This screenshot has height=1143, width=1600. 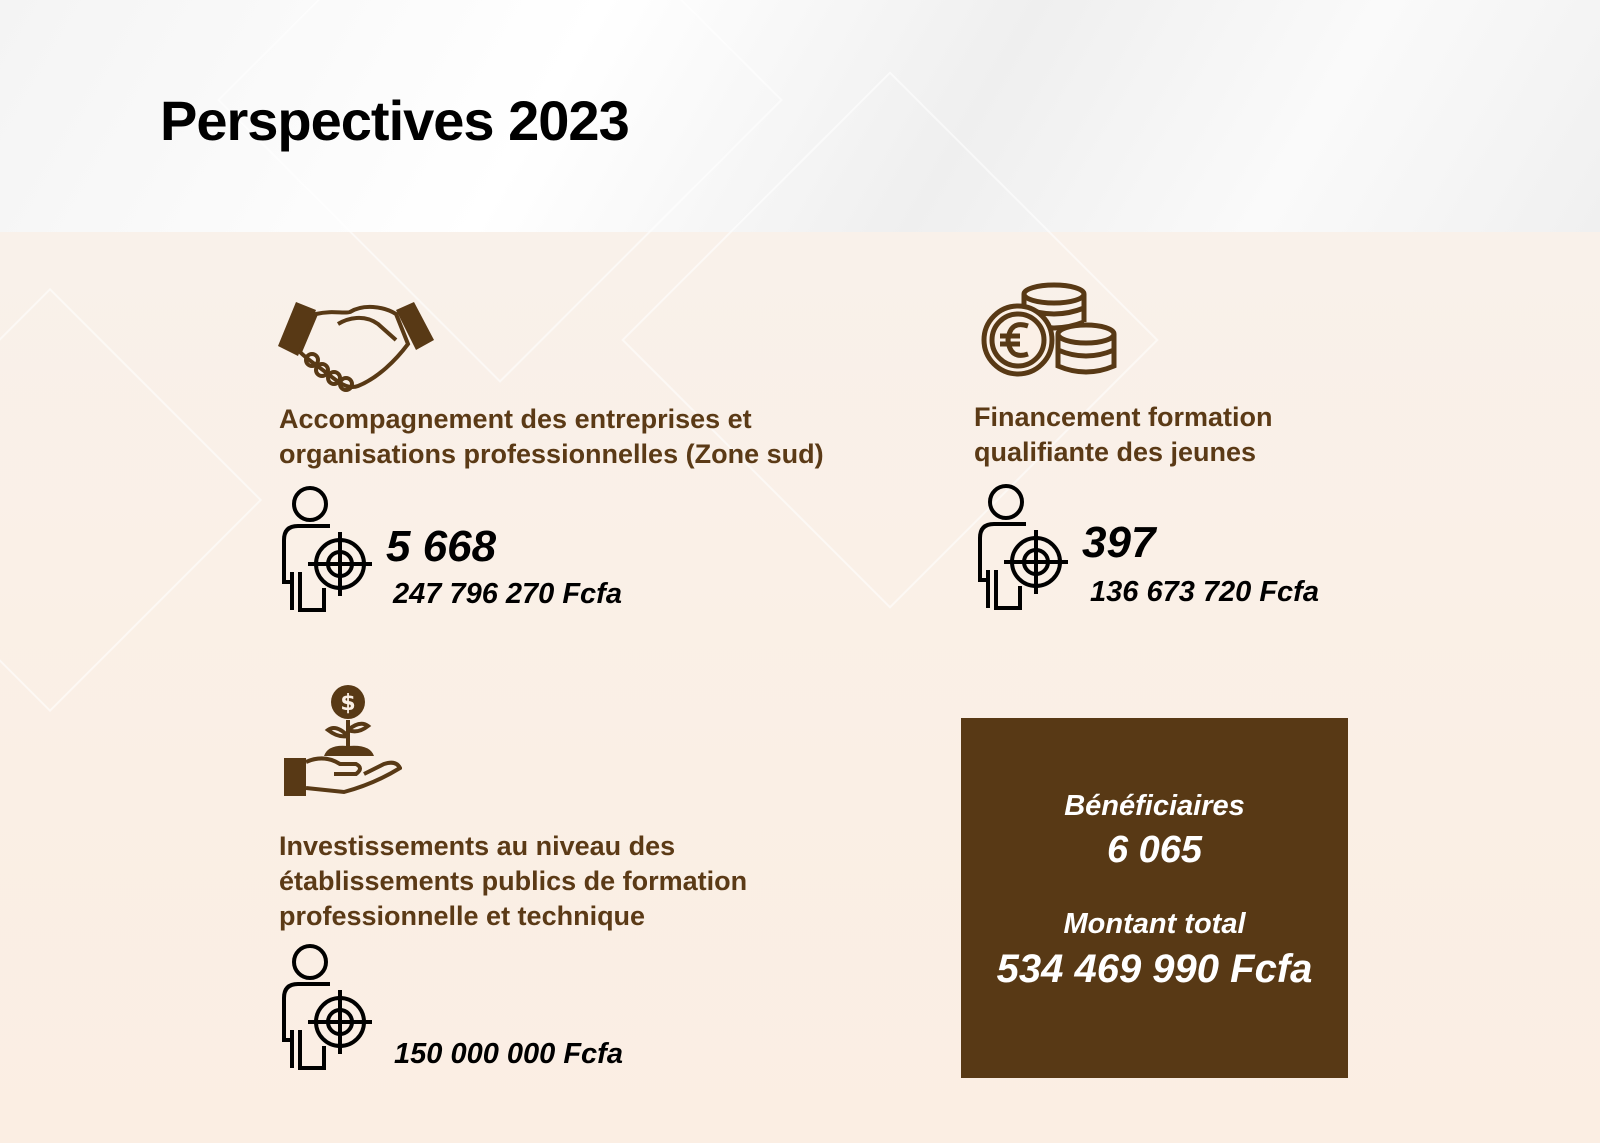 What do you see at coordinates (395, 120) in the screenshot?
I see `page-title: Perspectives 2023` at bounding box center [395, 120].